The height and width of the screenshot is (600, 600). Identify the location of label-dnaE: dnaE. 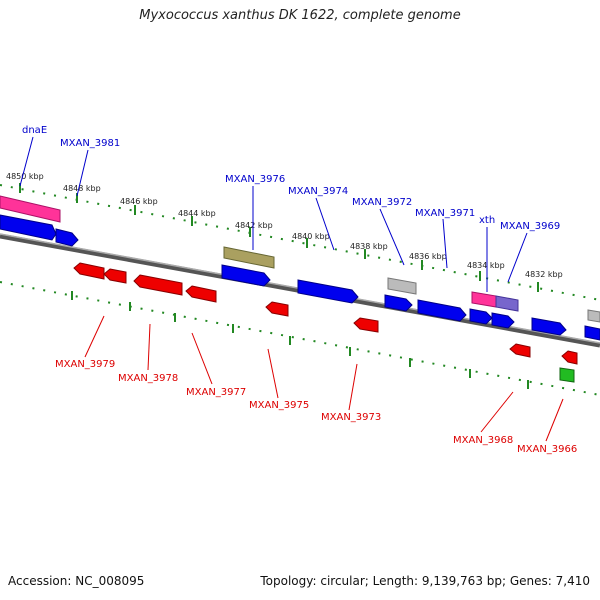
(34, 130).